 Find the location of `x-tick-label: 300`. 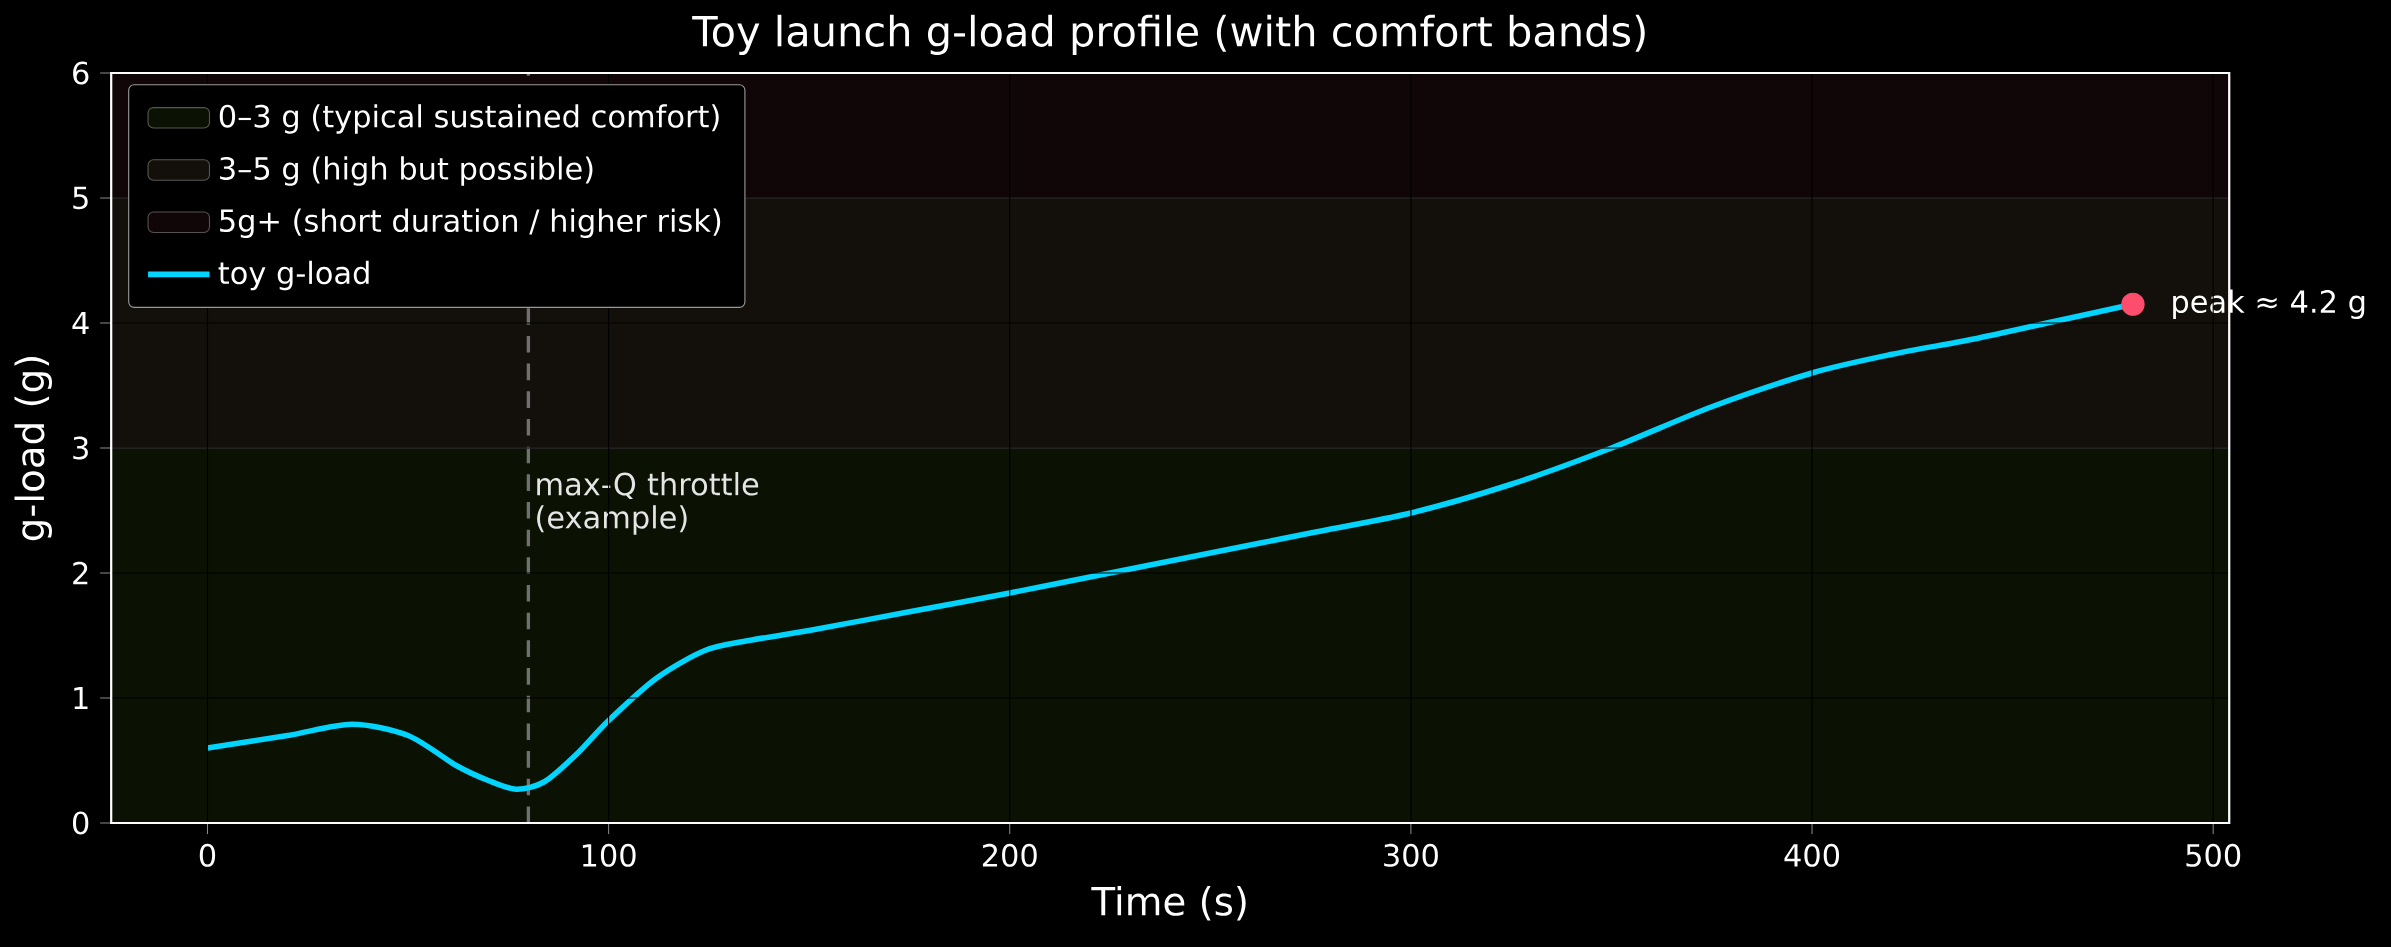

x-tick-label: 300 is located at coordinates (1411, 855).